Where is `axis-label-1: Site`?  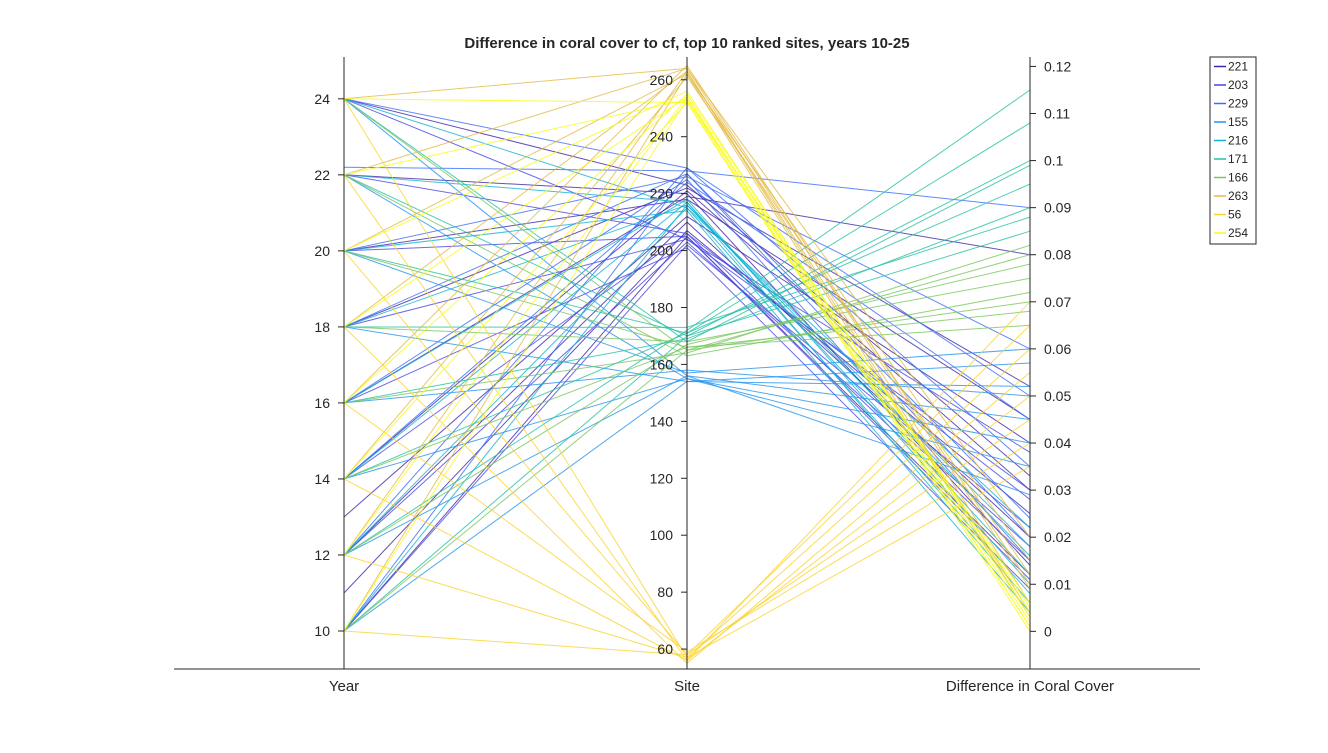 axis-label-1: Site is located at coordinates (687, 686).